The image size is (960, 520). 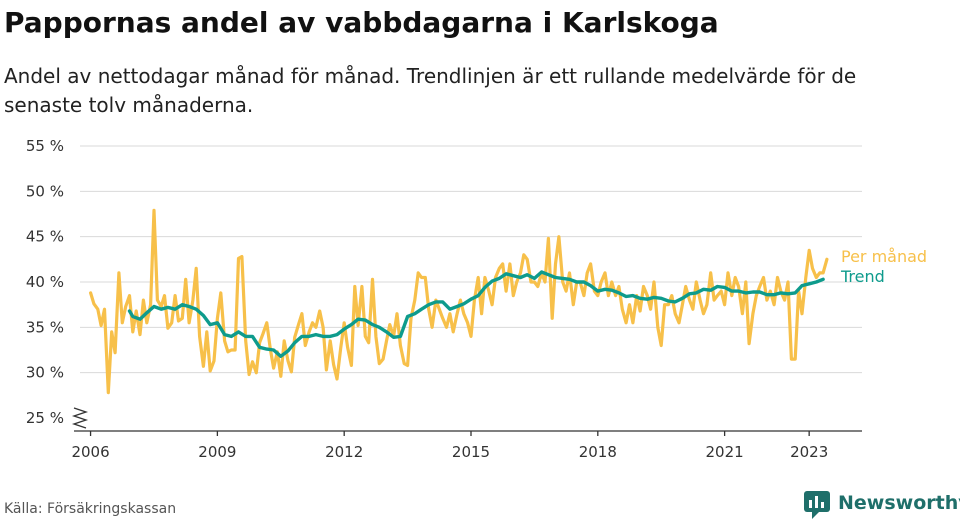 I want to click on y-axis-break-marker, so click(x=80, y=418).